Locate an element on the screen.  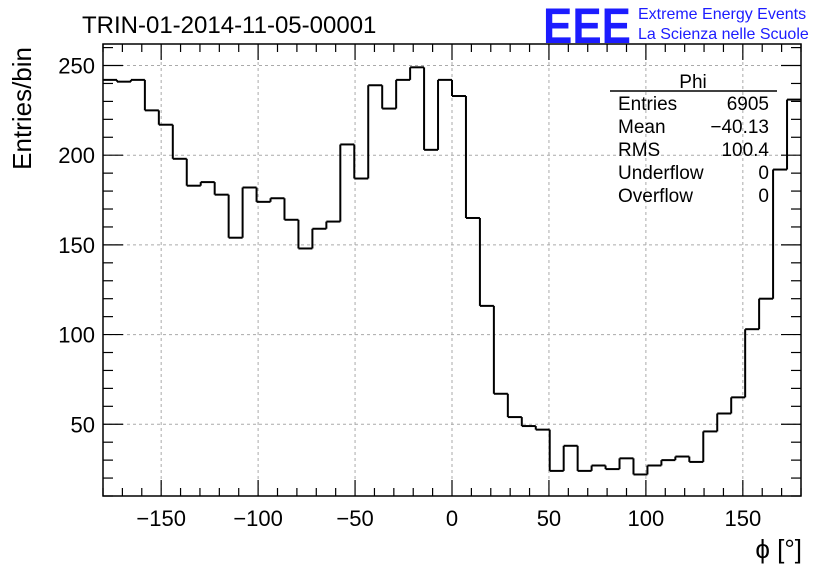
stats-value: 100.4 is located at coordinates (745, 150).